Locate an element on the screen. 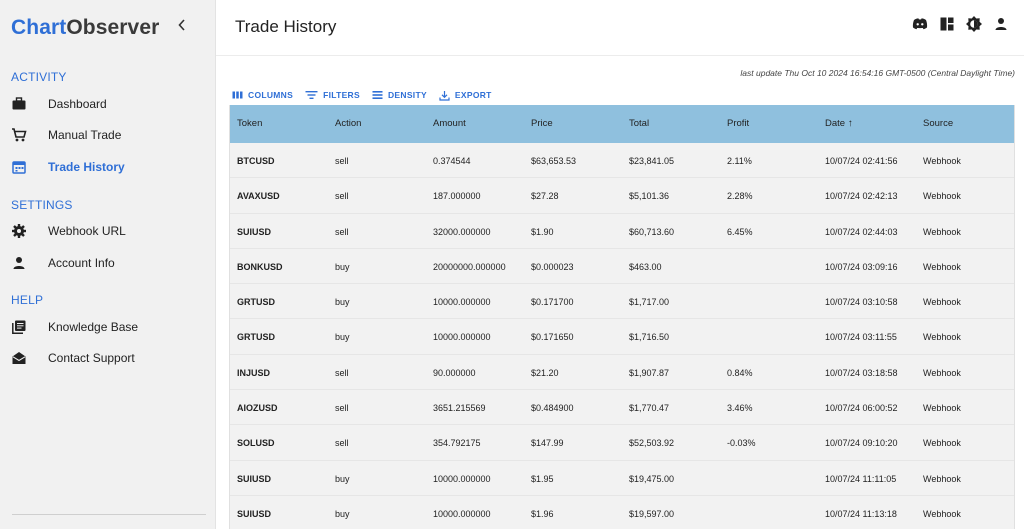  app-logo: ChartObserver is located at coordinates (85, 28).